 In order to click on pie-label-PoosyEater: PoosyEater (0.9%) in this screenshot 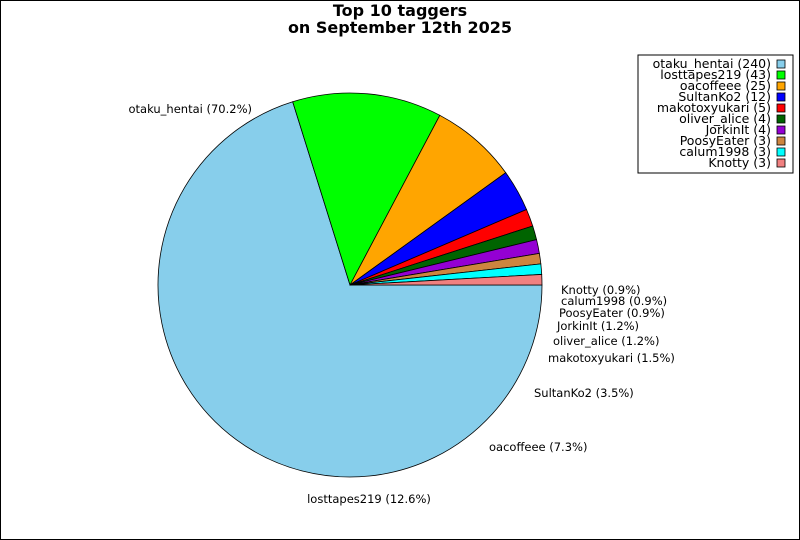, I will do `click(612, 313)`.